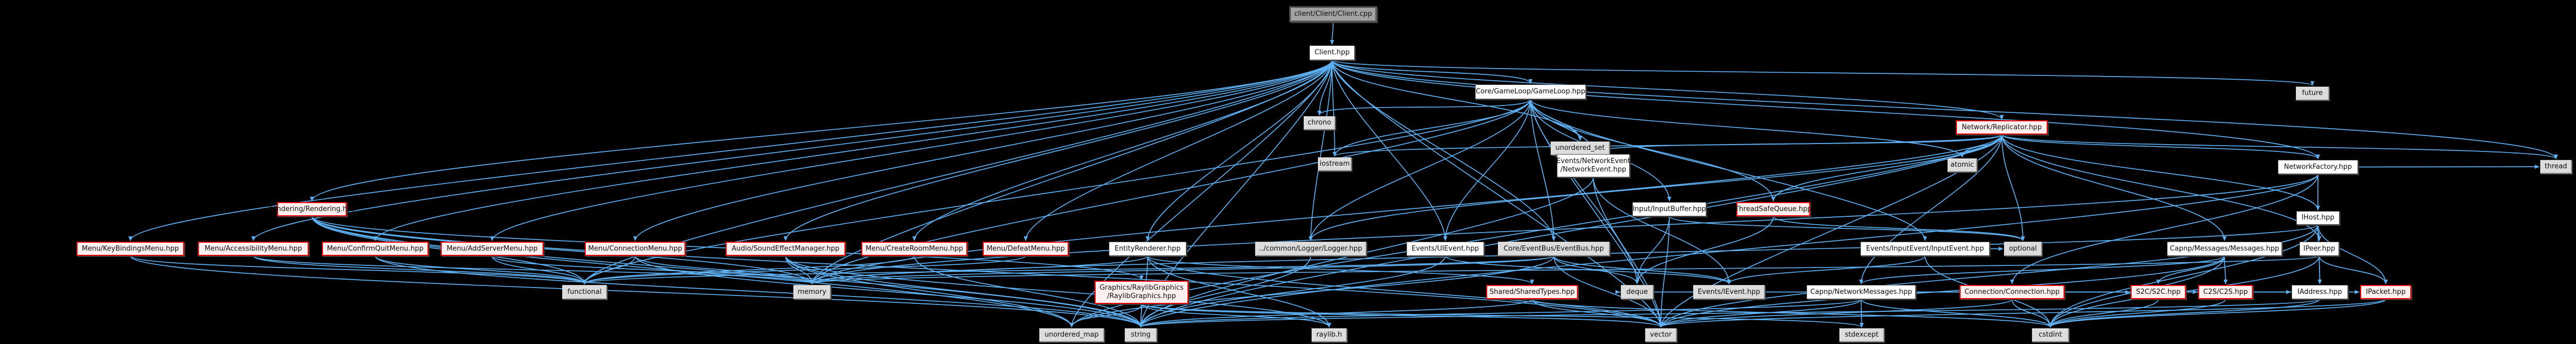 This screenshot has height=344, width=2576. I want to click on edge-networkevent-ievent, so click(1662, 230).